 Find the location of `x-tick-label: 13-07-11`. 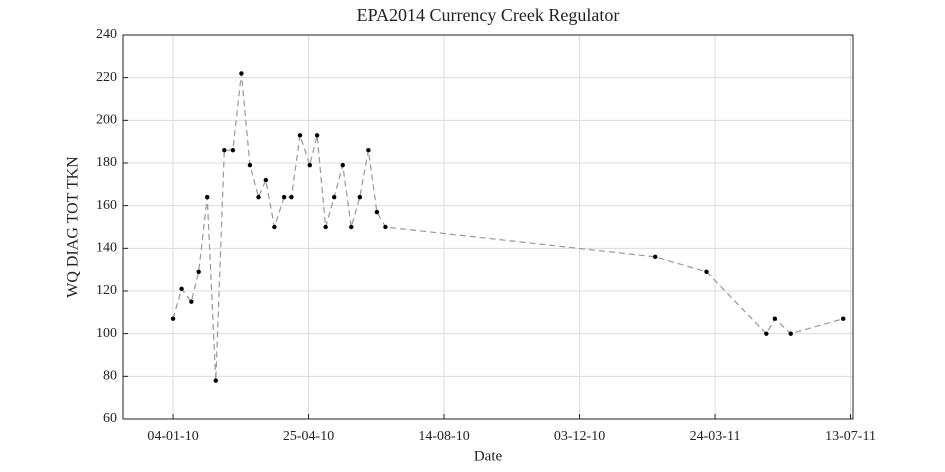

x-tick-label: 13-07-11 is located at coordinates (850, 436).